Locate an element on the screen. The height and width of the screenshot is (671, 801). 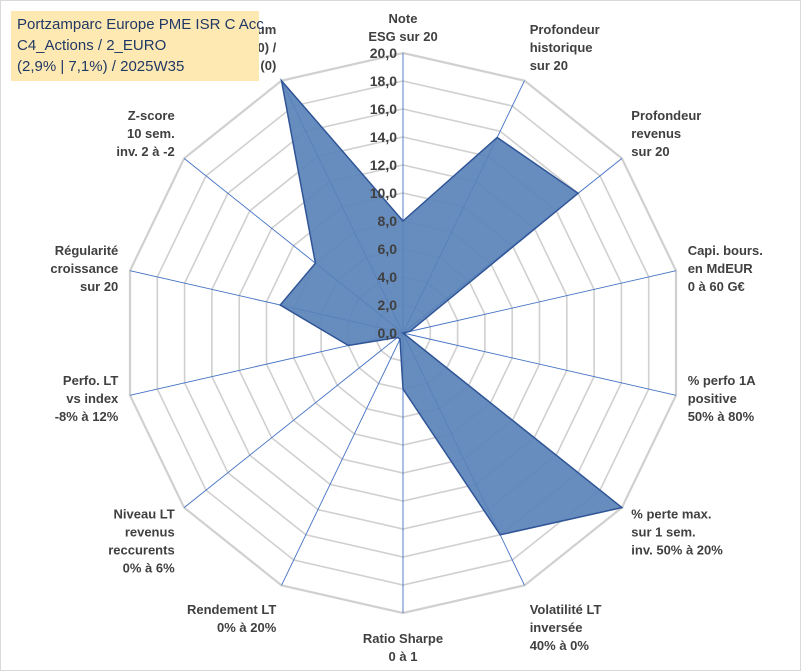
axis-label-line: croissance is located at coordinates (84, 268).